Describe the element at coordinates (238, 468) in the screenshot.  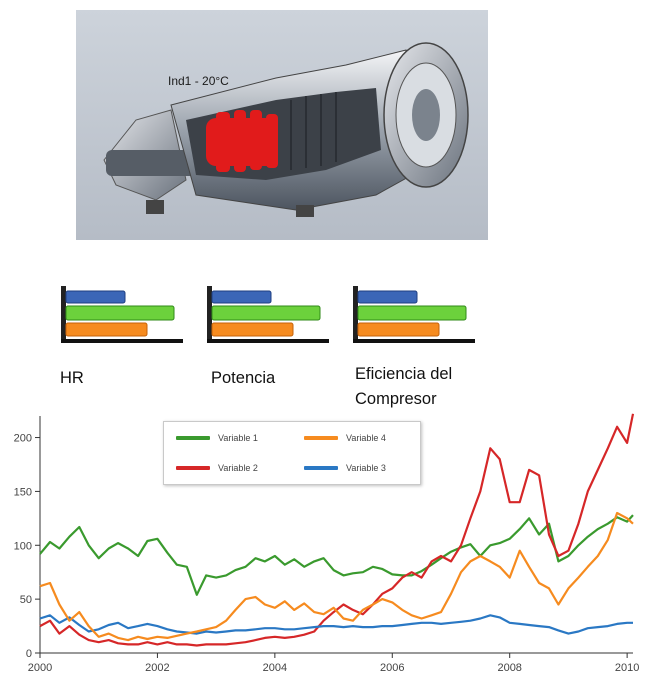
I see `legend-label: Variable 2` at that location.